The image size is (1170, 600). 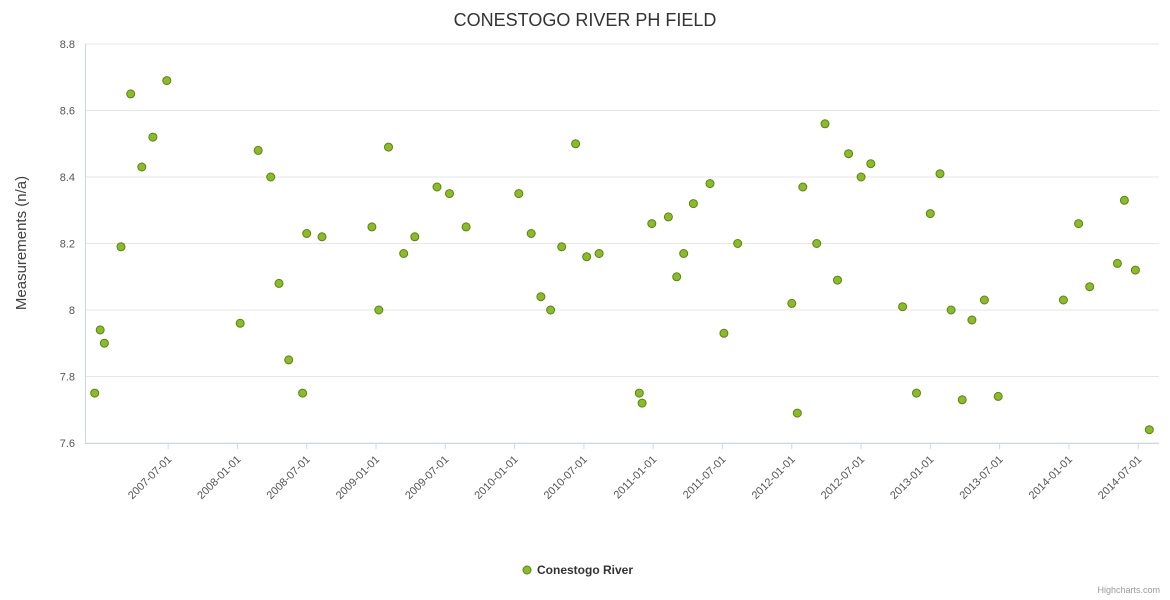 What do you see at coordinates (585, 570) in the screenshot?
I see `legend-label: Conestogo River` at bounding box center [585, 570].